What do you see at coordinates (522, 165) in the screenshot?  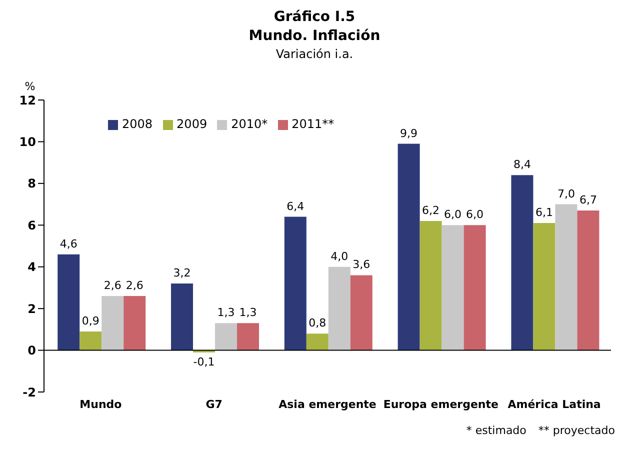 I see `data-label: 8,4` at bounding box center [522, 165].